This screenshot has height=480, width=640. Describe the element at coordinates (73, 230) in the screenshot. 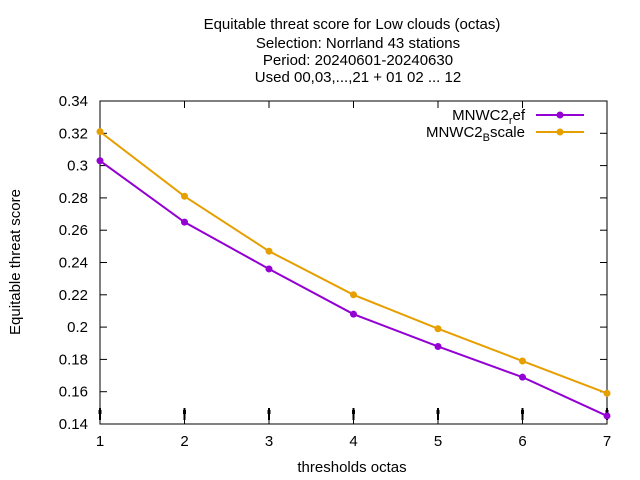

I see `y-tick-label-6: 0.26` at that location.